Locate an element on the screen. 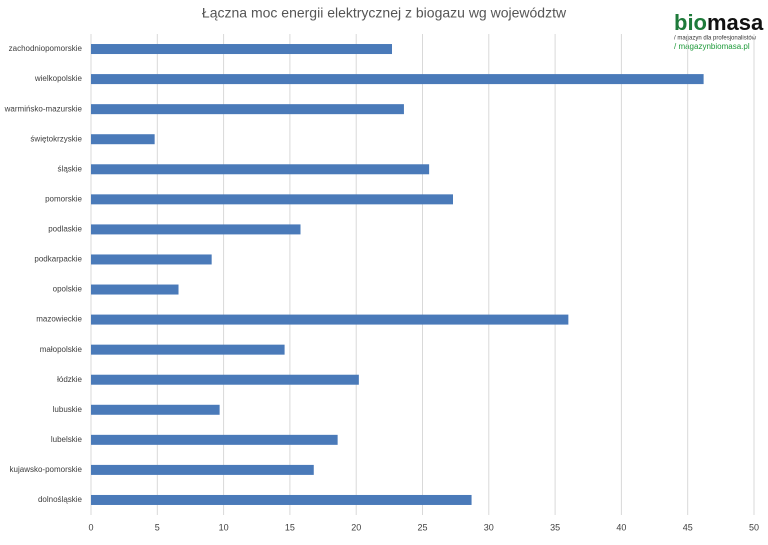  logo-text: biomasa is located at coordinates (719, 22).